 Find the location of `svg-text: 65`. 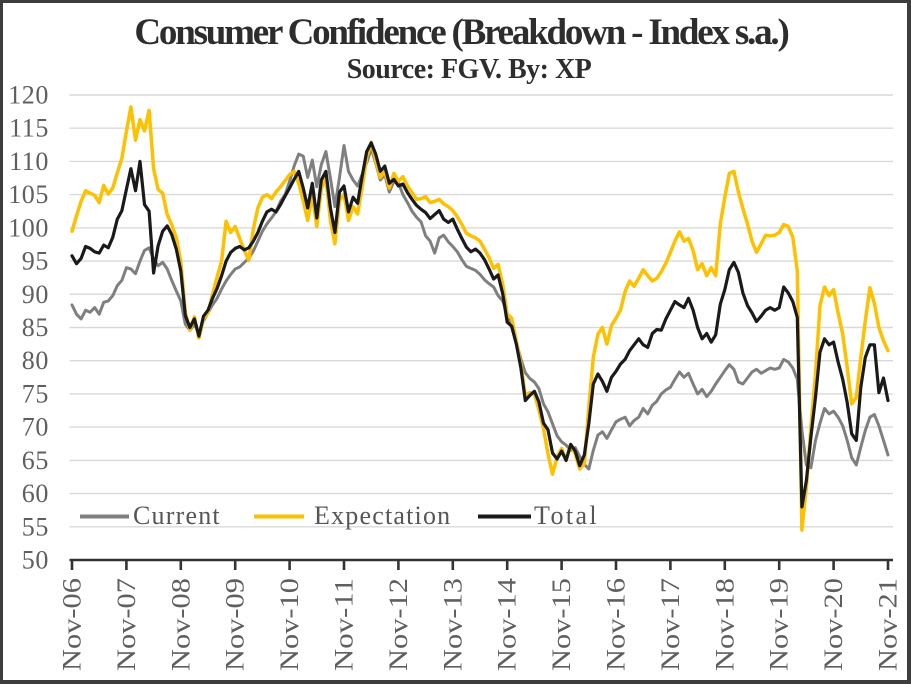

svg-text: 65 is located at coordinates (35, 460).